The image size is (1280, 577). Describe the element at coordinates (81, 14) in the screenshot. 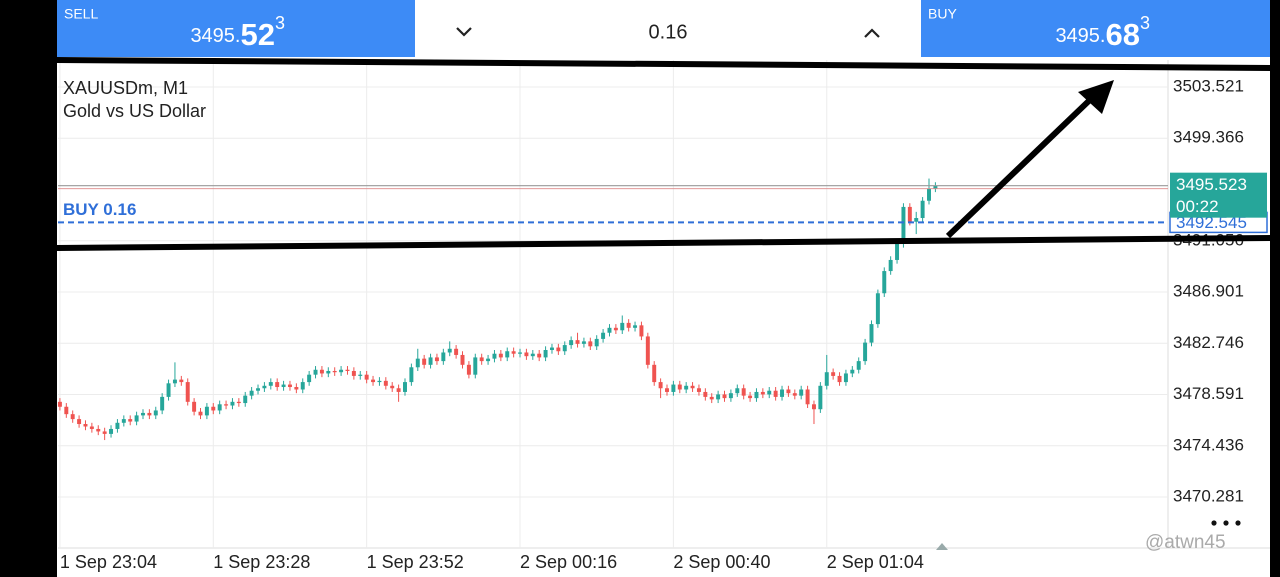

I see `sell-label: SELL` at that location.